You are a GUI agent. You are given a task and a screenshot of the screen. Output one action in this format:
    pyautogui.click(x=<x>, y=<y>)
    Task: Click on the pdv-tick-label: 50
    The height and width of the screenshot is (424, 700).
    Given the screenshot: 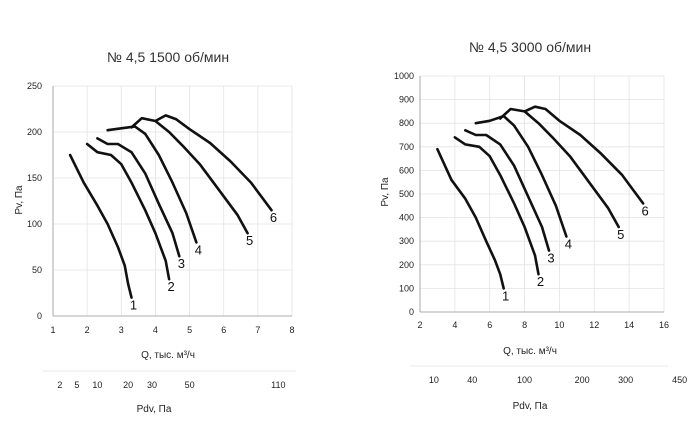 What is the action you would take?
    pyautogui.click(x=190, y=385)
    